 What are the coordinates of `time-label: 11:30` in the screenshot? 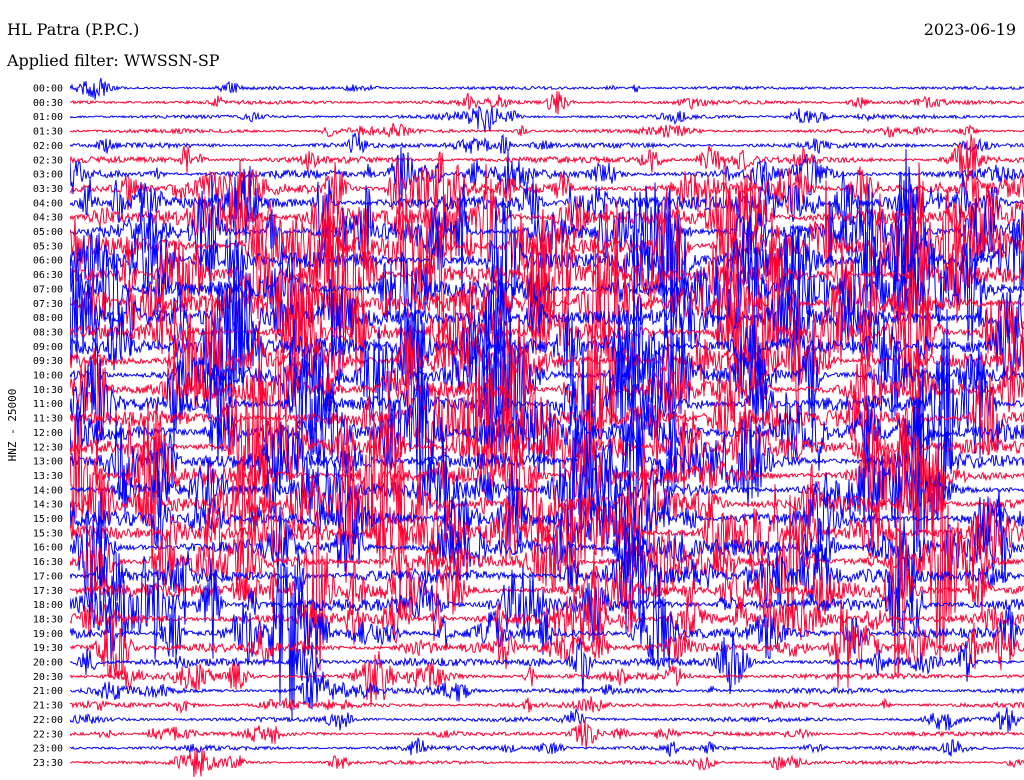 It's located at (48, 419).